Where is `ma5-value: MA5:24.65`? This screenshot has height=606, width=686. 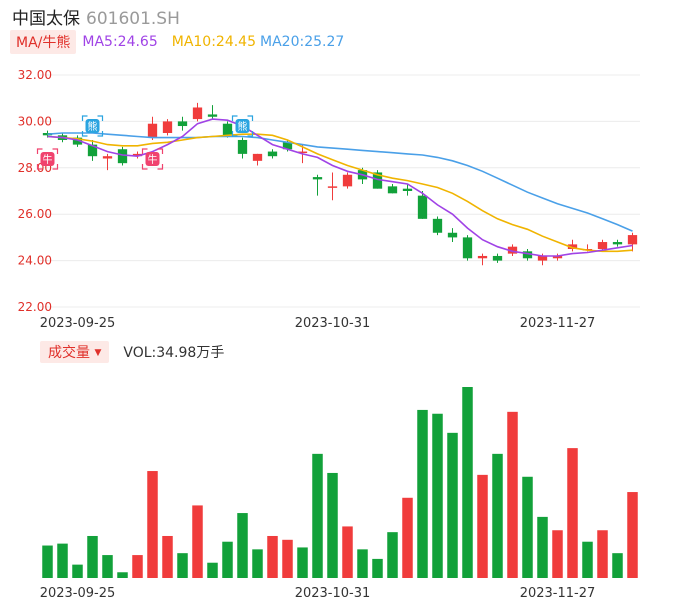 ma5-value: MA5:24.65 is located at coordinates (120, 42).